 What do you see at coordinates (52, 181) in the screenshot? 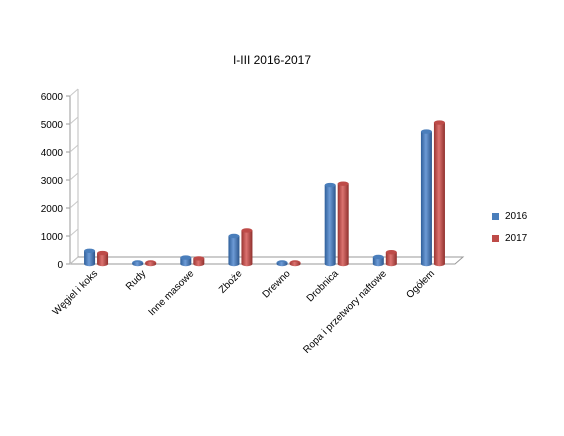
I see `y-tick-label: 3000` at bounding box center [52, 181].